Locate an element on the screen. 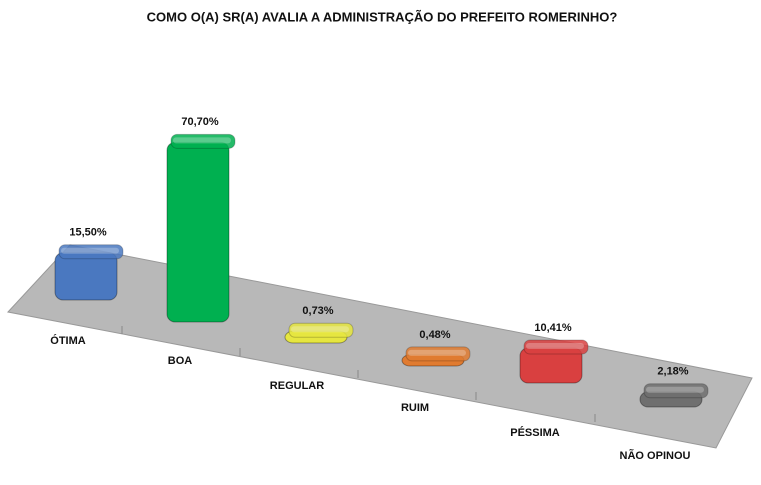  x-tick-label: RUIM is located at coordinates (415, 408).